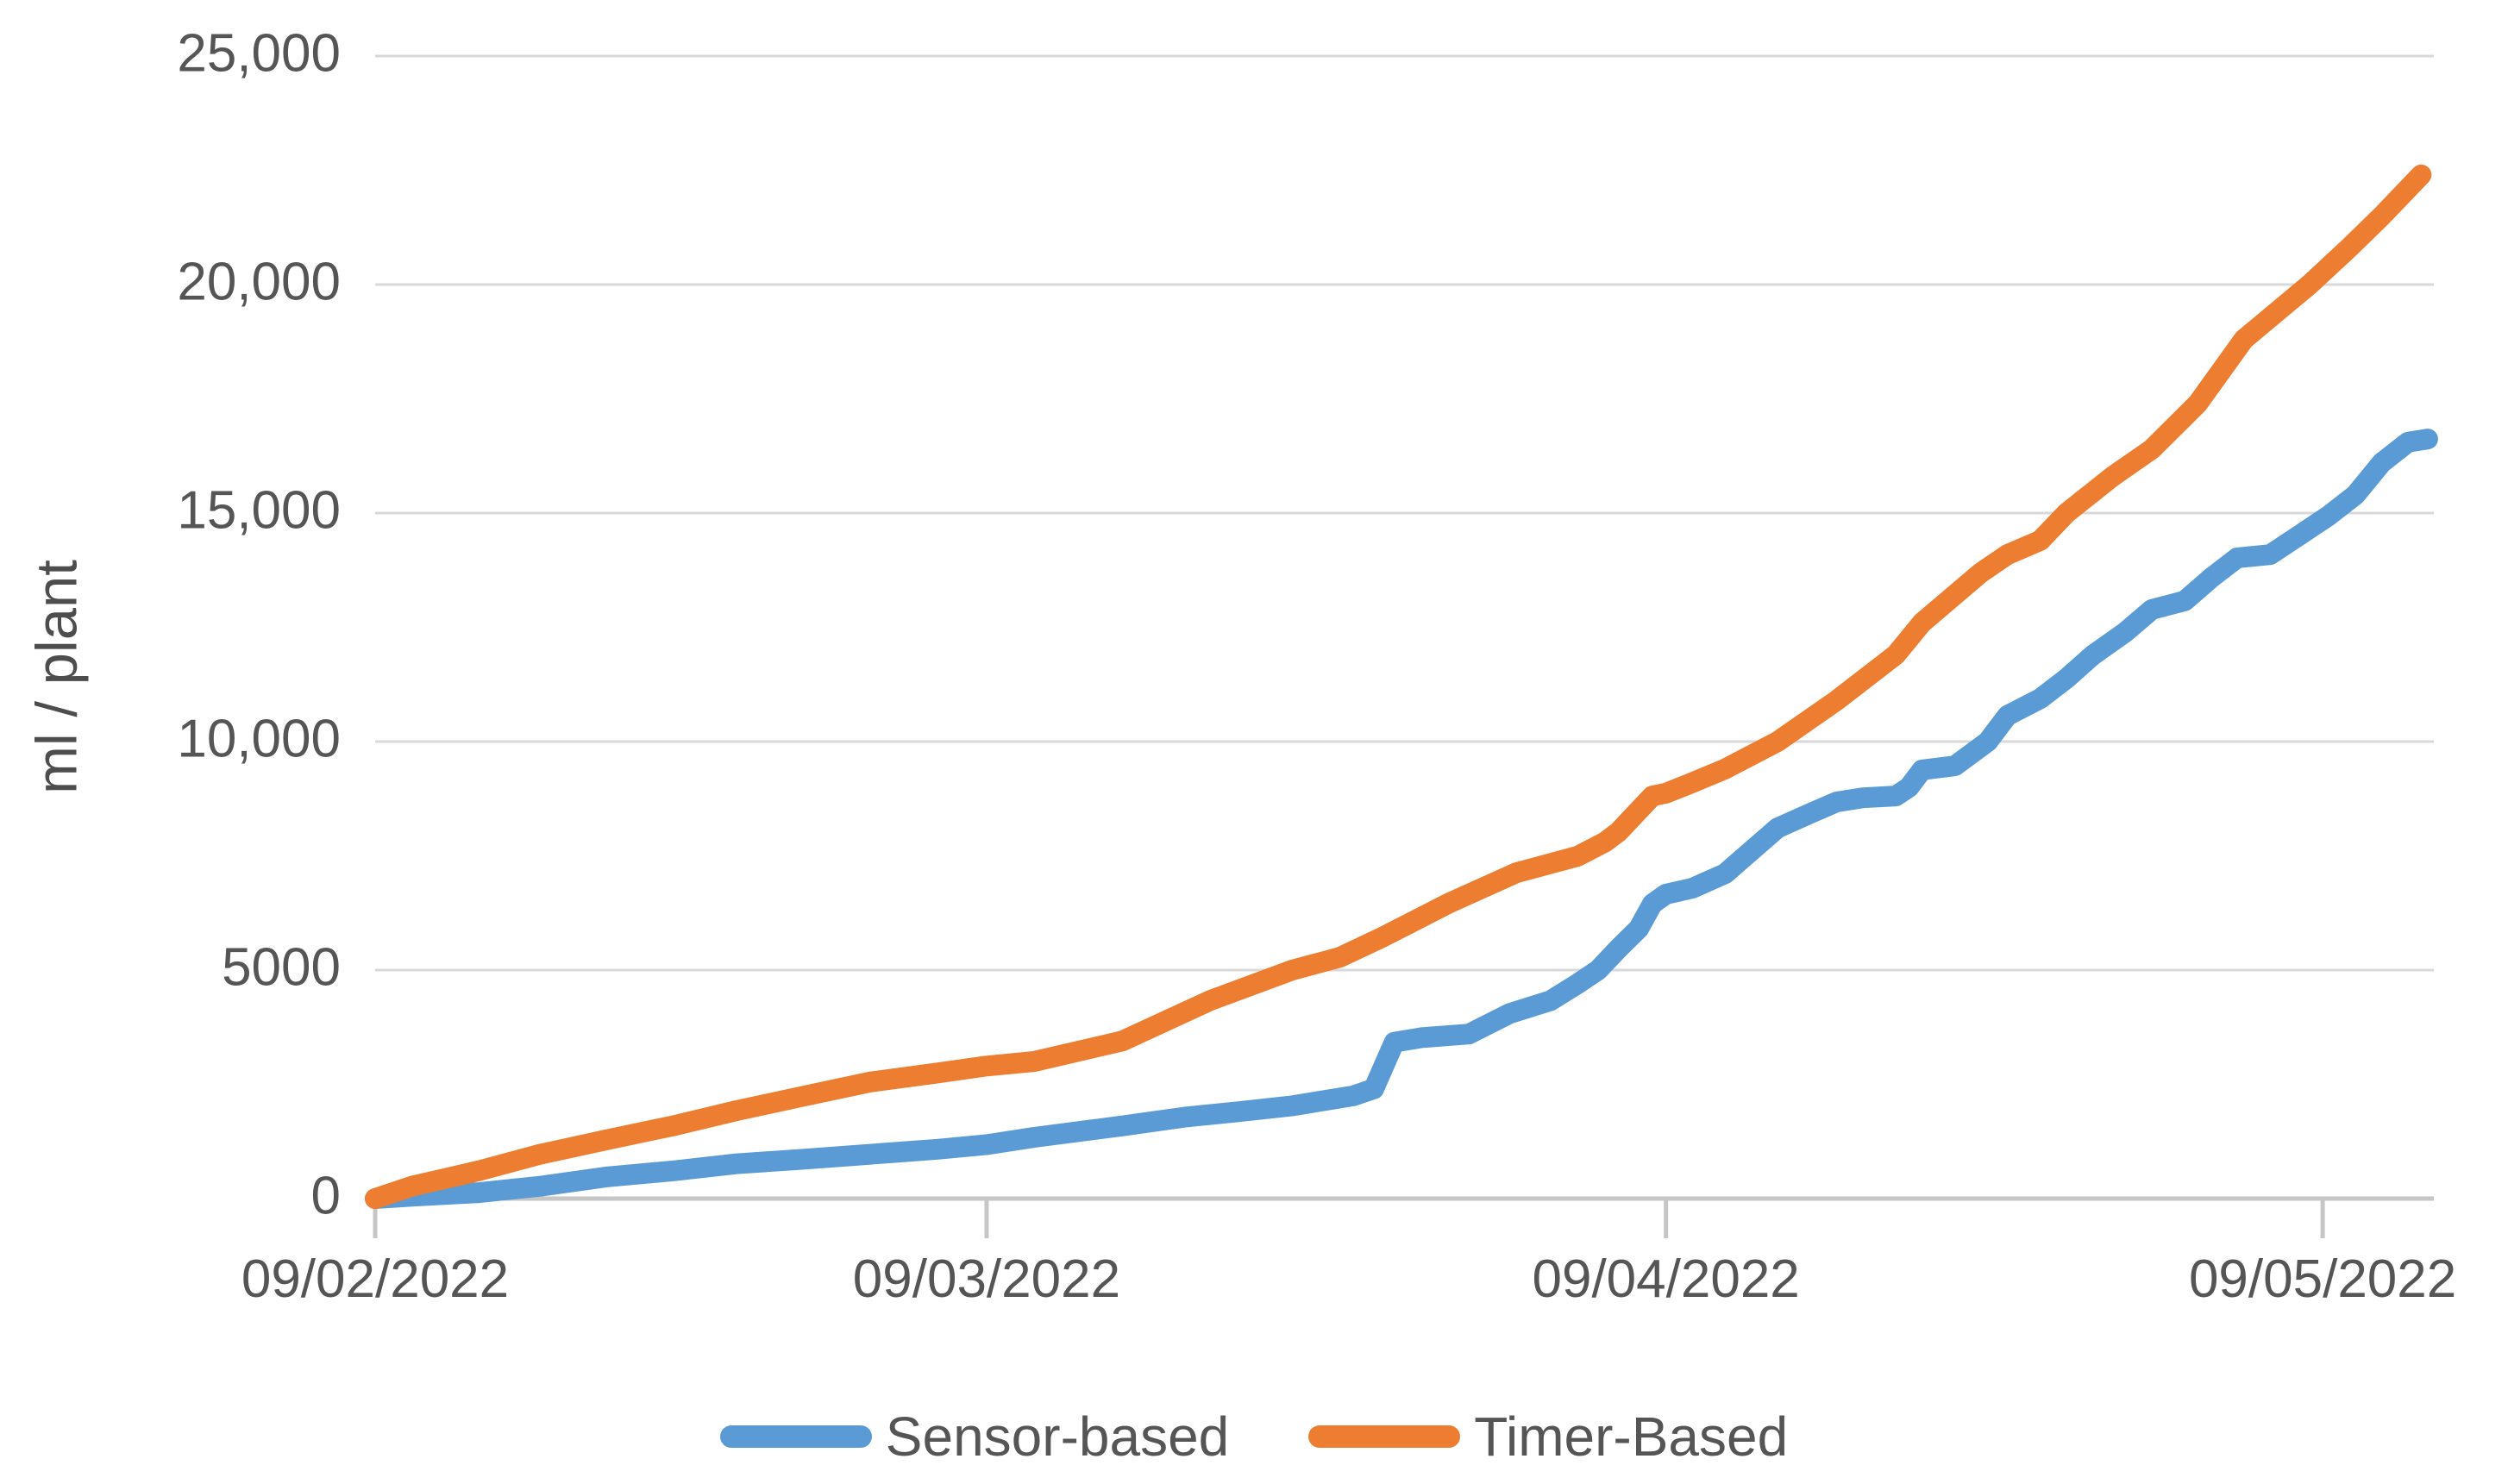  I want to click on x-tick-label: 09/02/2022, so click(376, 1279).